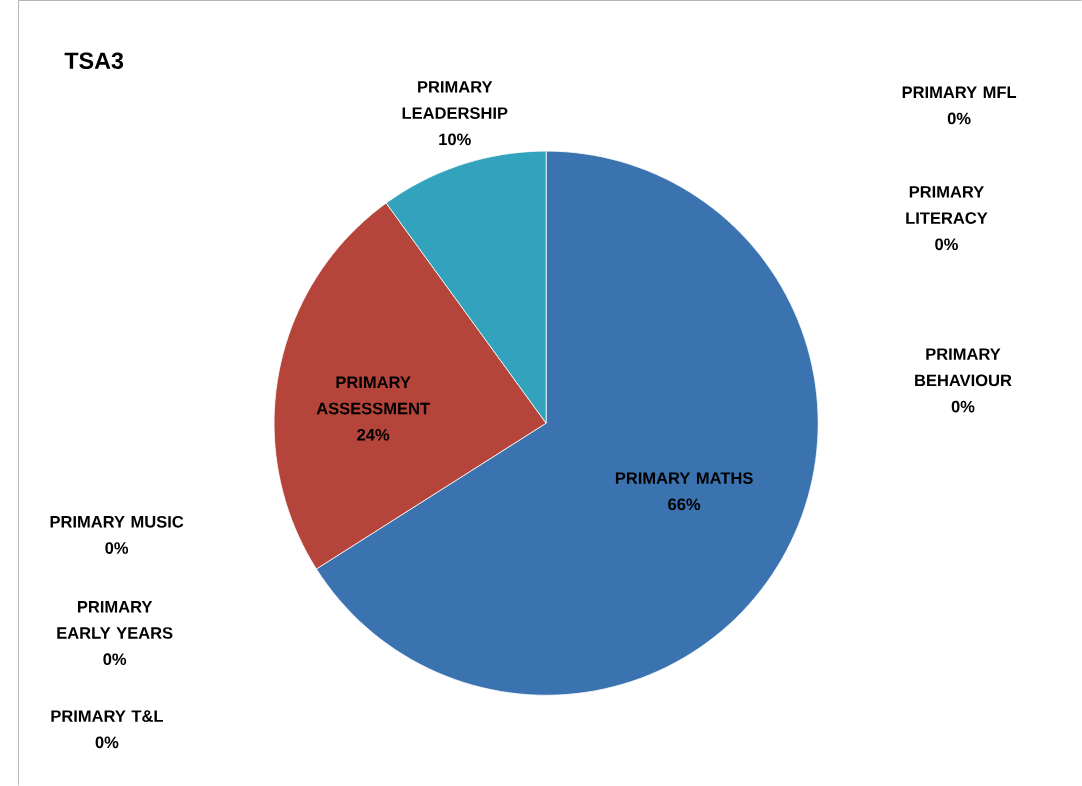 This screenshot has width=1082, height=786. Describe the element at coordinates (684, 478) in the screenshot. I see `slice-label: PRIMARY MATHS` at that location.